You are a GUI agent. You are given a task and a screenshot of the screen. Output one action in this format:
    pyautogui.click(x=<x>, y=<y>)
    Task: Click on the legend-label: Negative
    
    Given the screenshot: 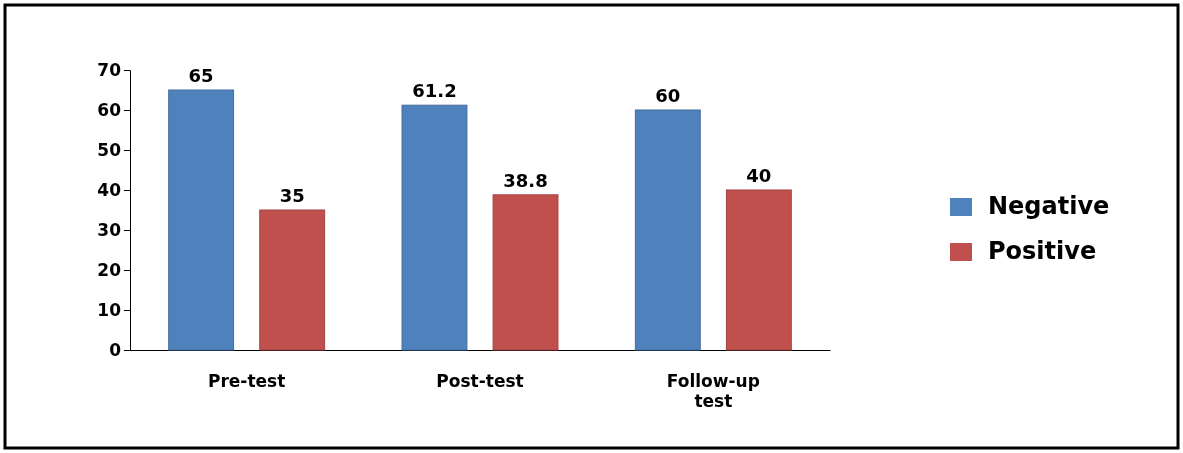 What is the action you would take?
    pyautogui.click(x=1049, y=206)
    